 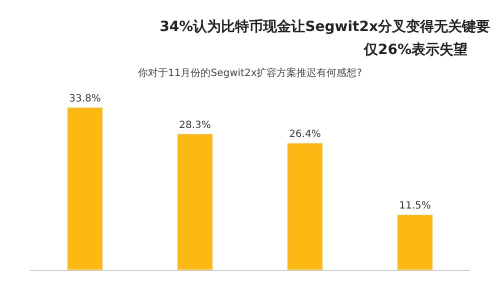 What do you see at coordinates (250, 73) in the screenshot?
I see `chart-subtitle: 你对于11月份的Segwit2x扩容方案推迟有何感想?` at bounding box center [250, 73].